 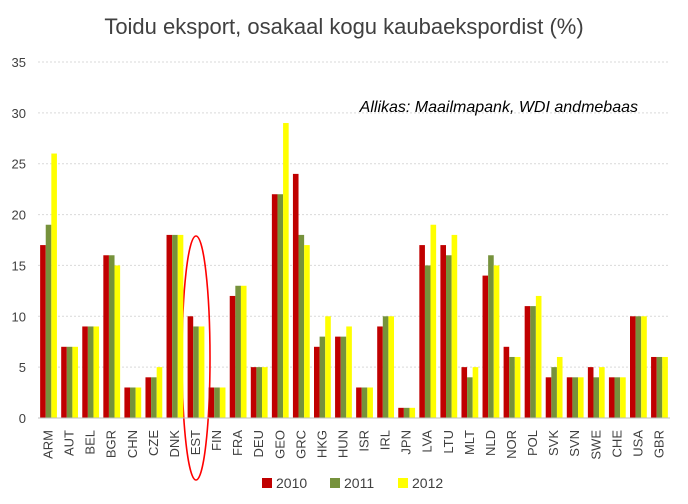 What do you see at coordinates (469, 442) in the screenshot?
I see `x-tick-label: MLT` at bounding box center [469, 442].